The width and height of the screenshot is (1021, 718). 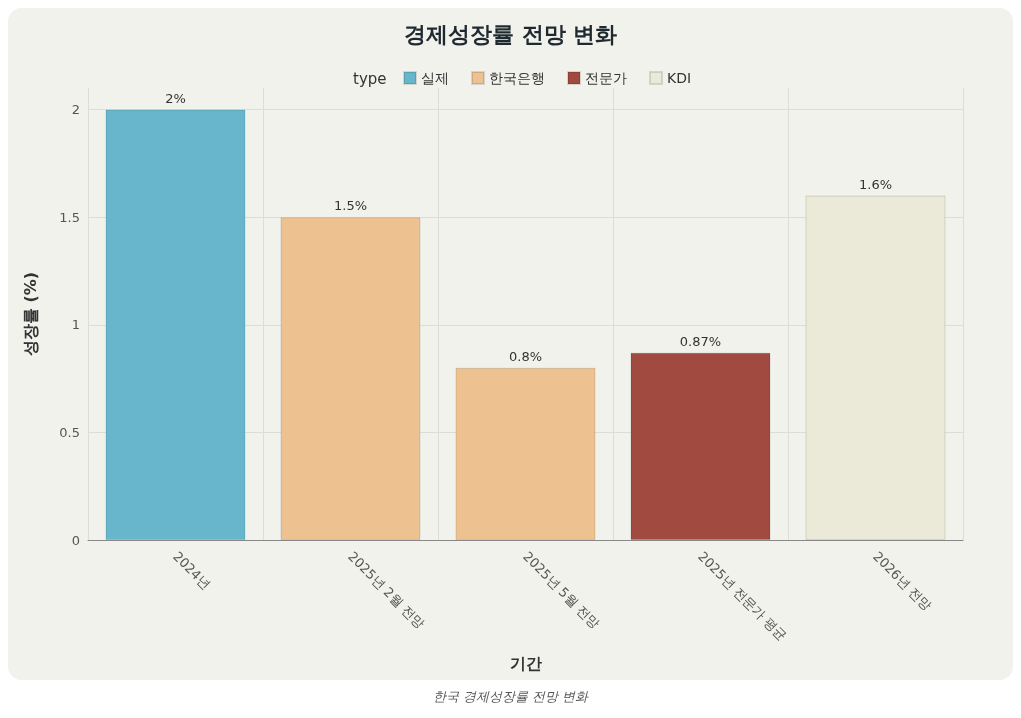 I want to click on data-label: 0.87%, so click(x=700, y=341).